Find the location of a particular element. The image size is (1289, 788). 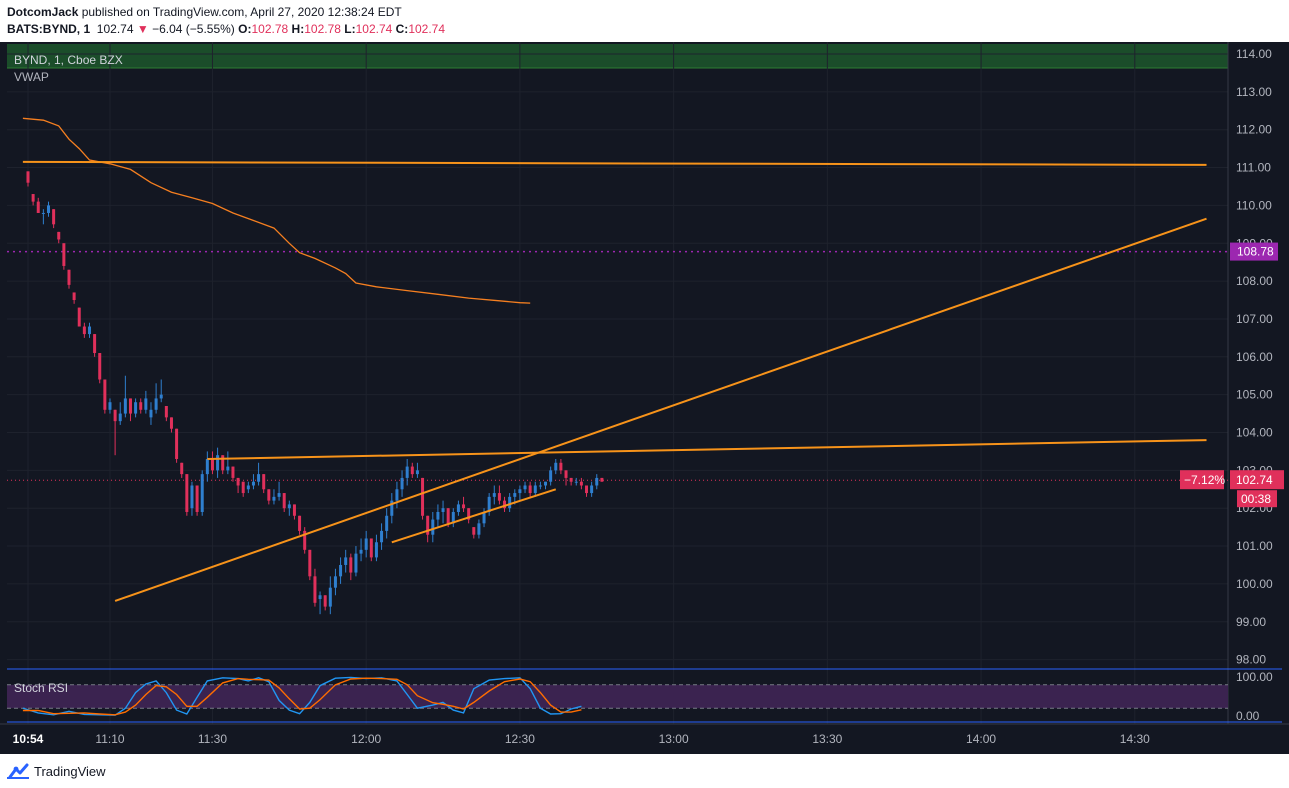

tradingview-cloud-icon is located at coordinates (18, 771).